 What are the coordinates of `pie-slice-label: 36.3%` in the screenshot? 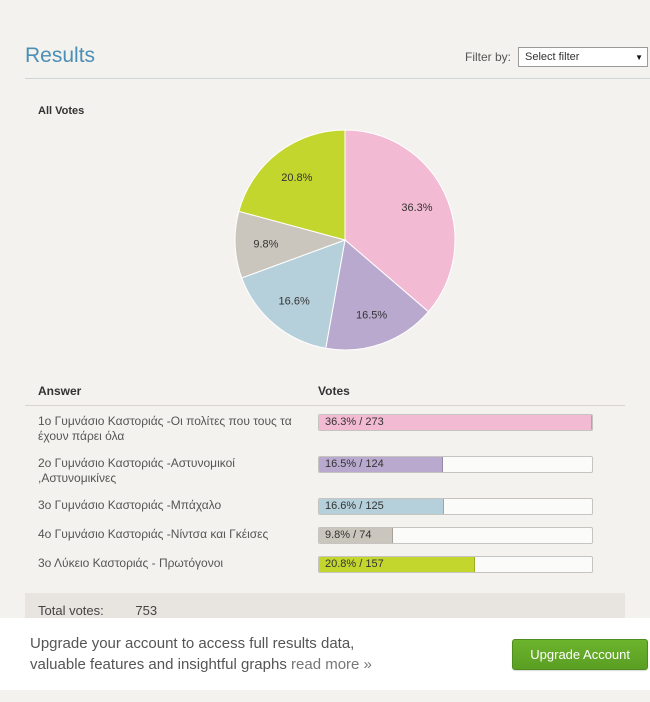 It's located at (416, 208).